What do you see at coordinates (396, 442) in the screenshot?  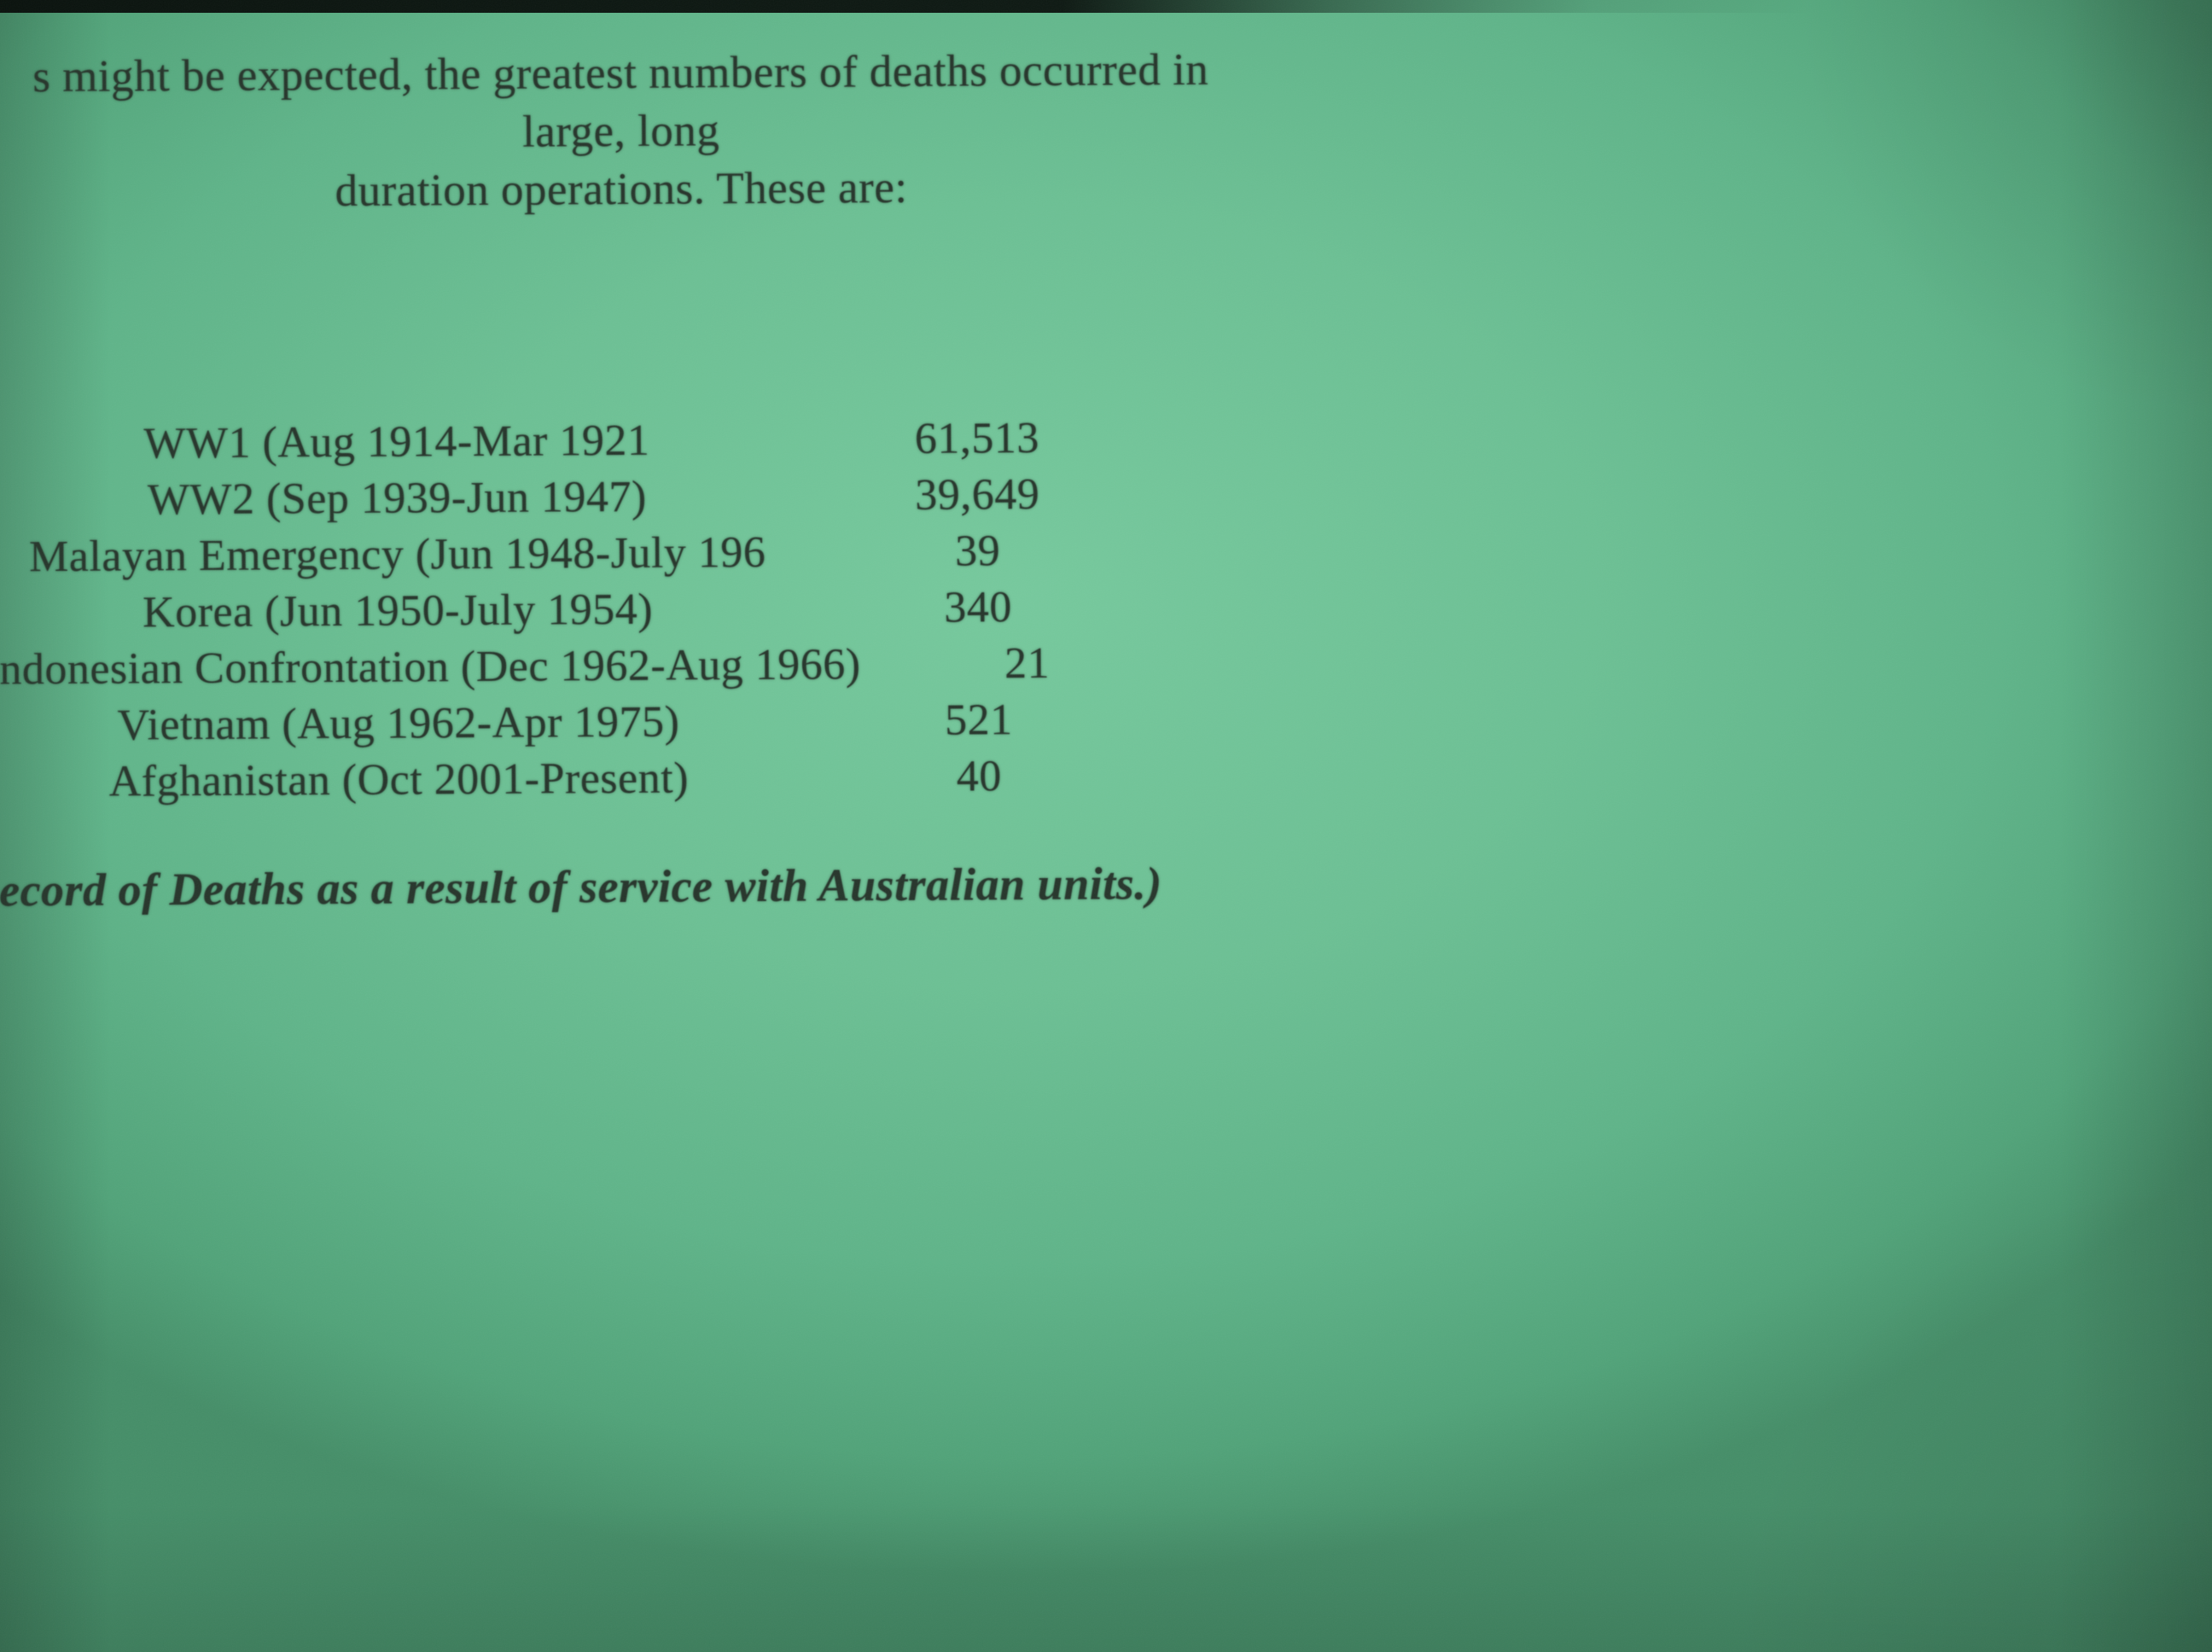 I see `operation-name: WW1 (Aug 1914-Mar 1921` at bounding box center [396, 442].